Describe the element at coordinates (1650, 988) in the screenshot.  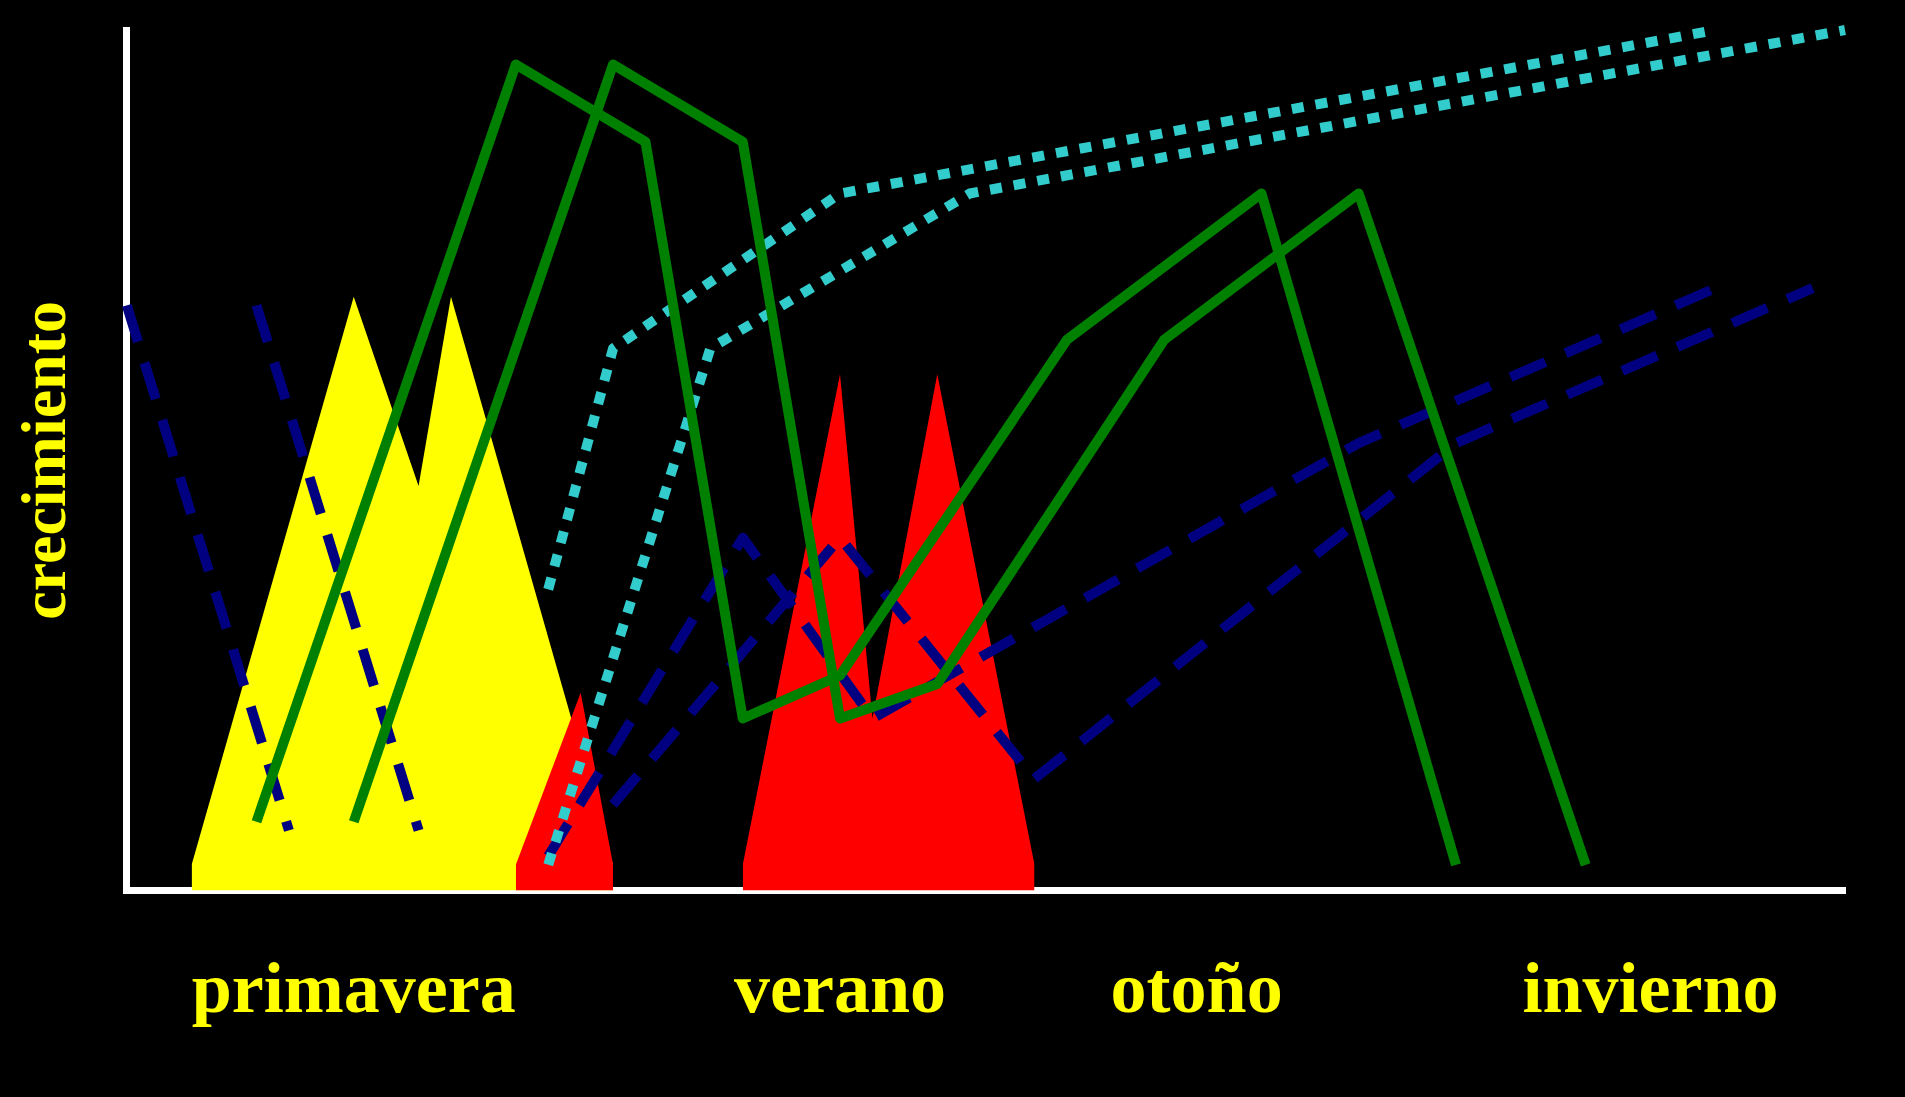
I see `x-tick-label: invierno` at that location.